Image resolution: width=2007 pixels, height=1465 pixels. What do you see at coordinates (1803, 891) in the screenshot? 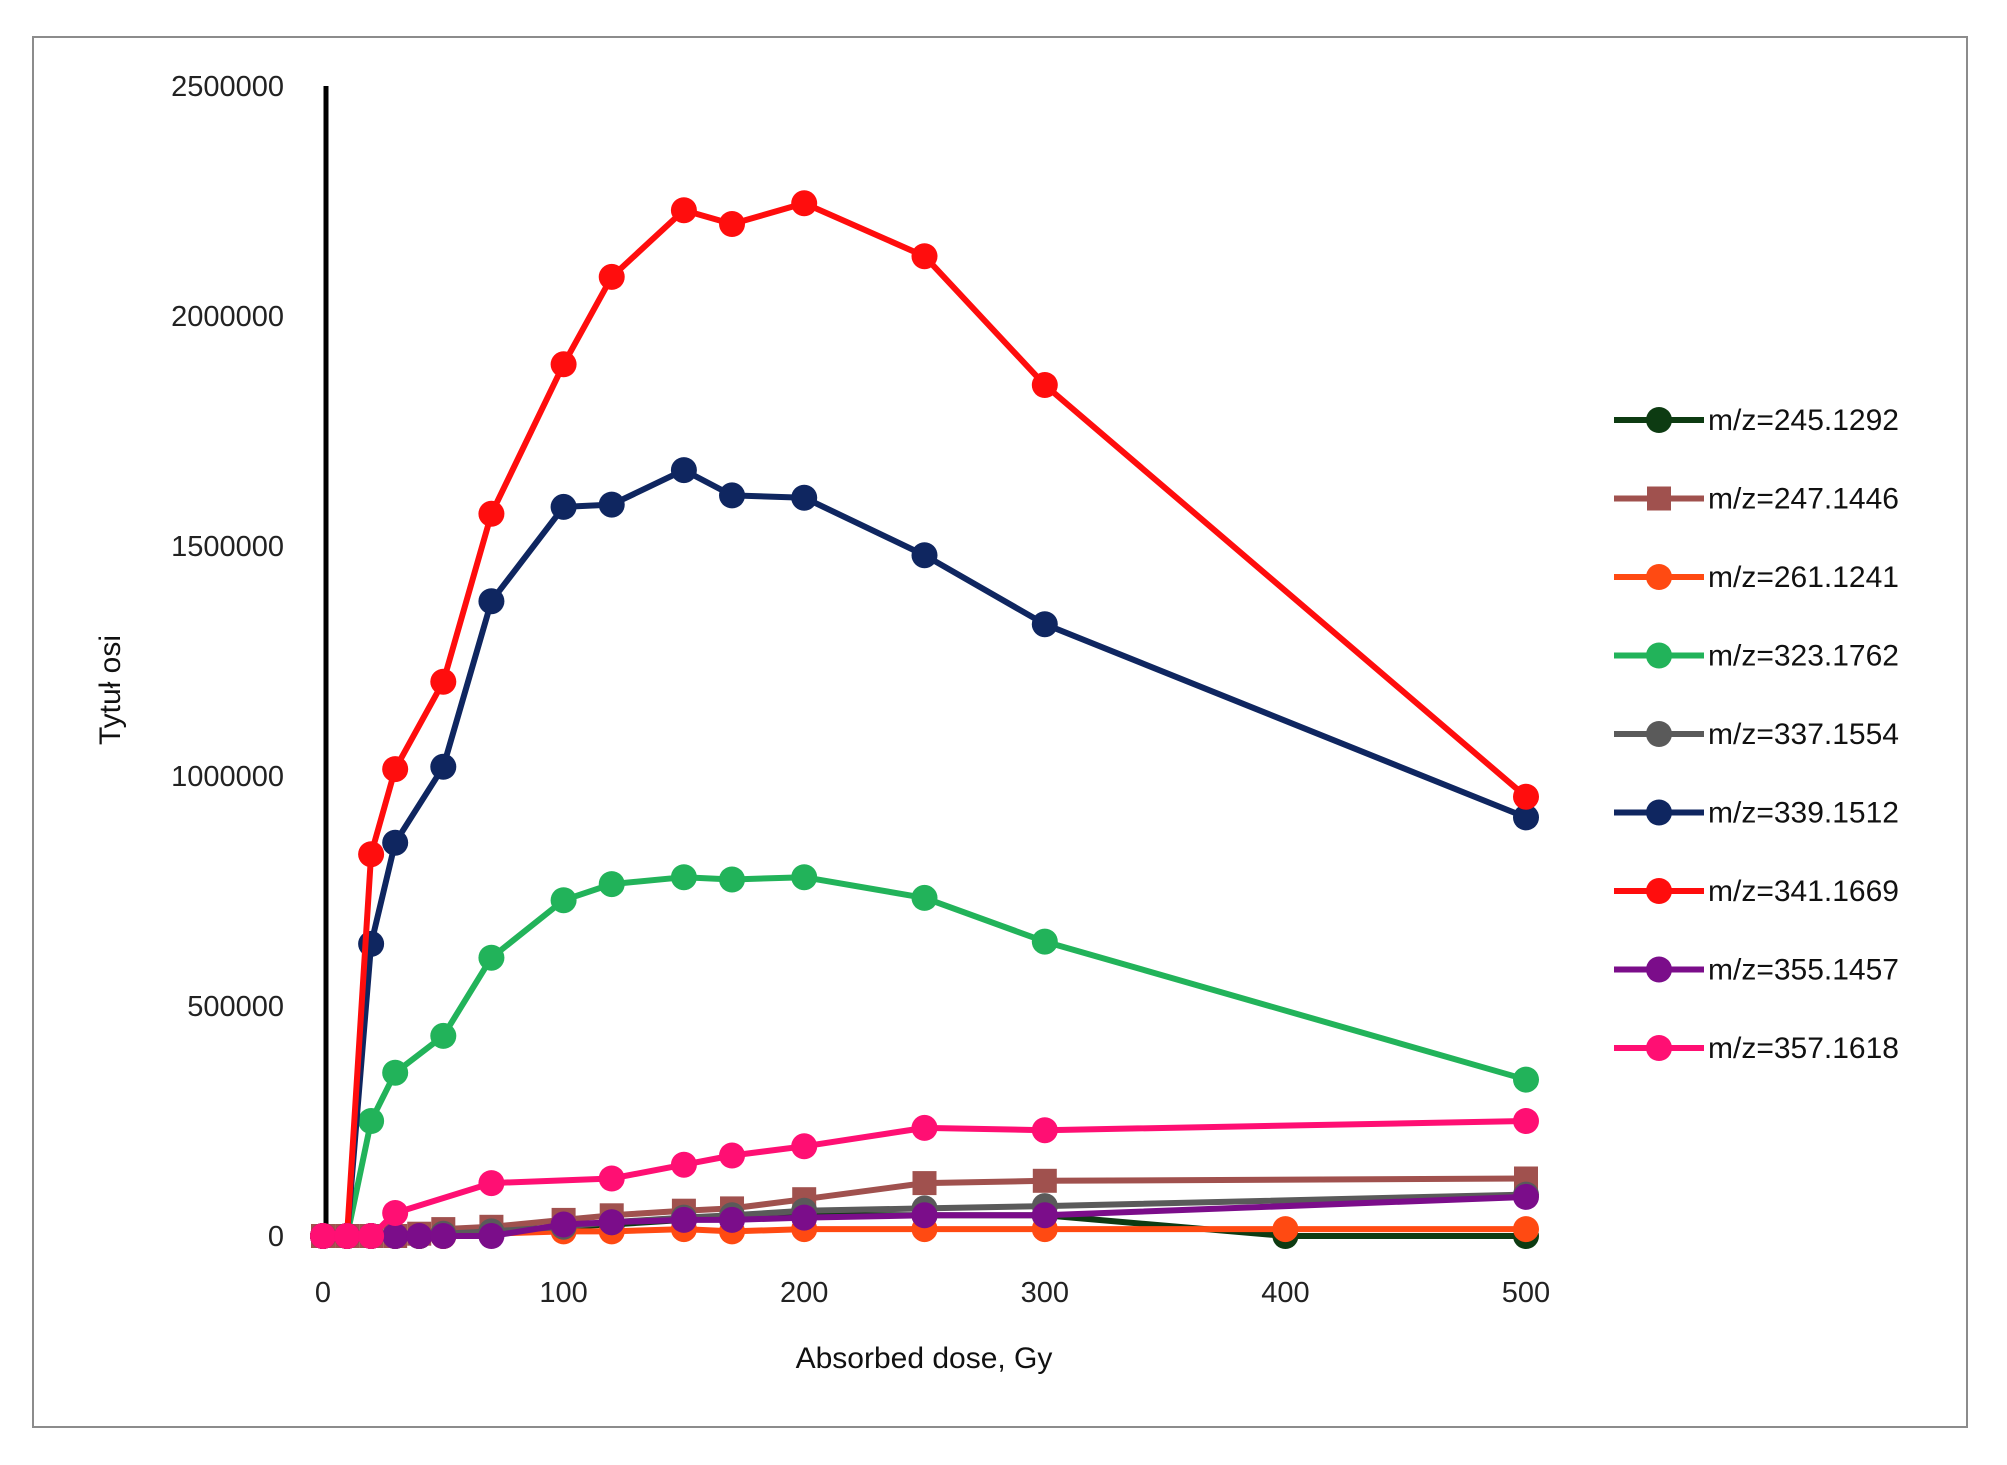
I see `legend-label: m/z=341.1669` at bounding box center [1803, 891].